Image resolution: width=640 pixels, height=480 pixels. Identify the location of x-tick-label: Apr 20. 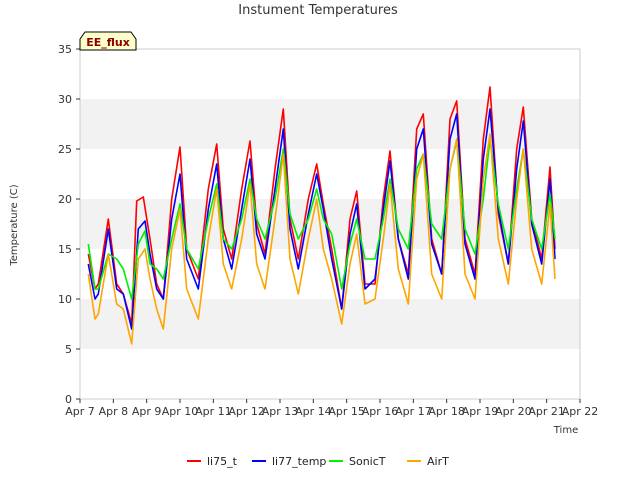
(513, 411).